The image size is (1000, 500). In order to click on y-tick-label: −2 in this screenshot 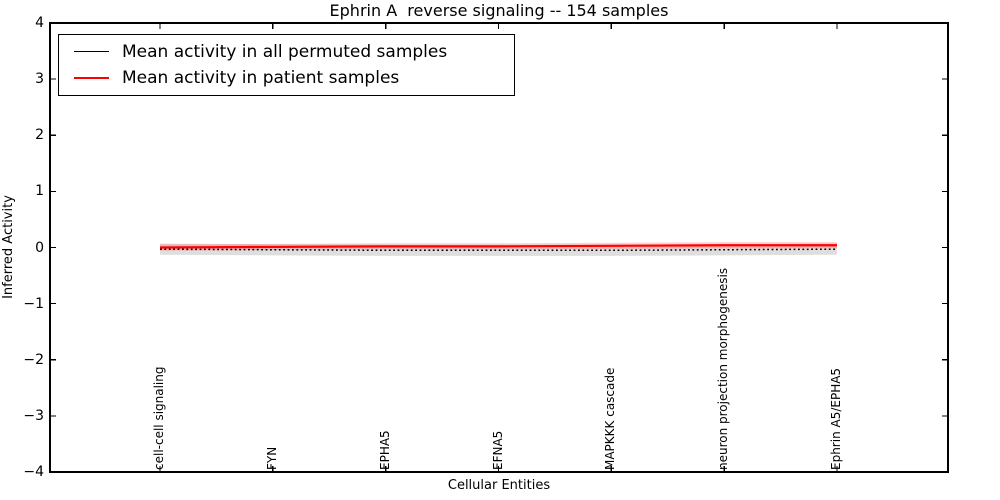, I will do `click(33, 359)`.